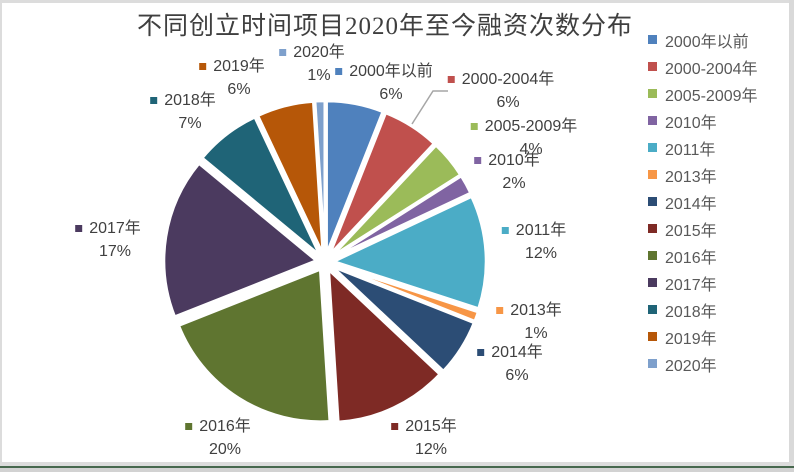 This screenshot has width=794, height=472. What do you see at coordinates (183, 112) in the screenshot?
I see `data-label-2018年: 2018年 7%` at bounding box center [183, 112].